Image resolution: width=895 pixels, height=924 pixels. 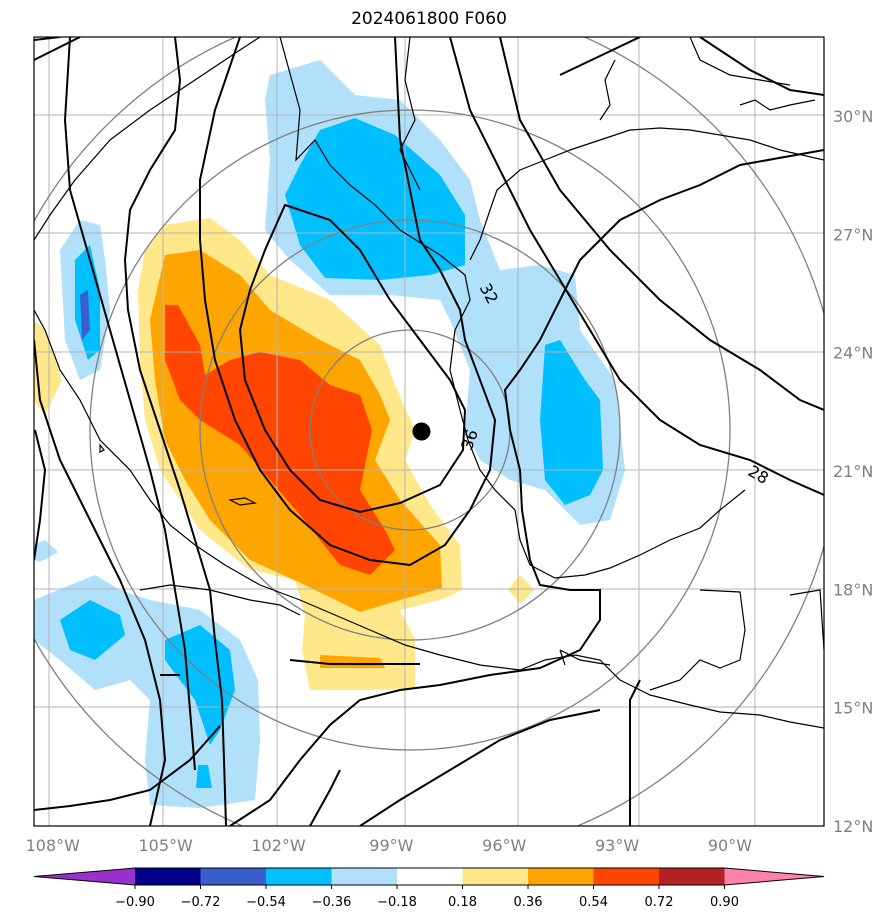 I want to click on storm-center-marker, so click(x=421, y=431).